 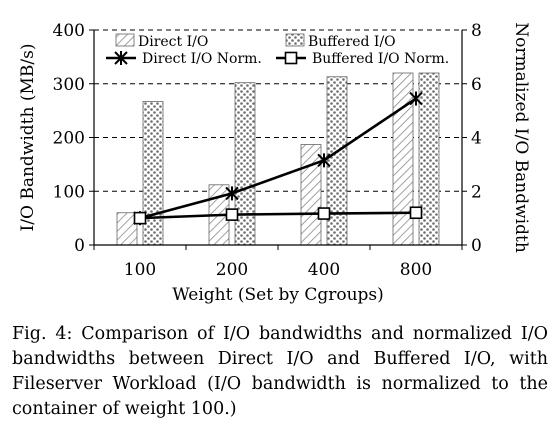 I want to click on legend-label: Direct I/O Norm., so click(x=202, y=59).